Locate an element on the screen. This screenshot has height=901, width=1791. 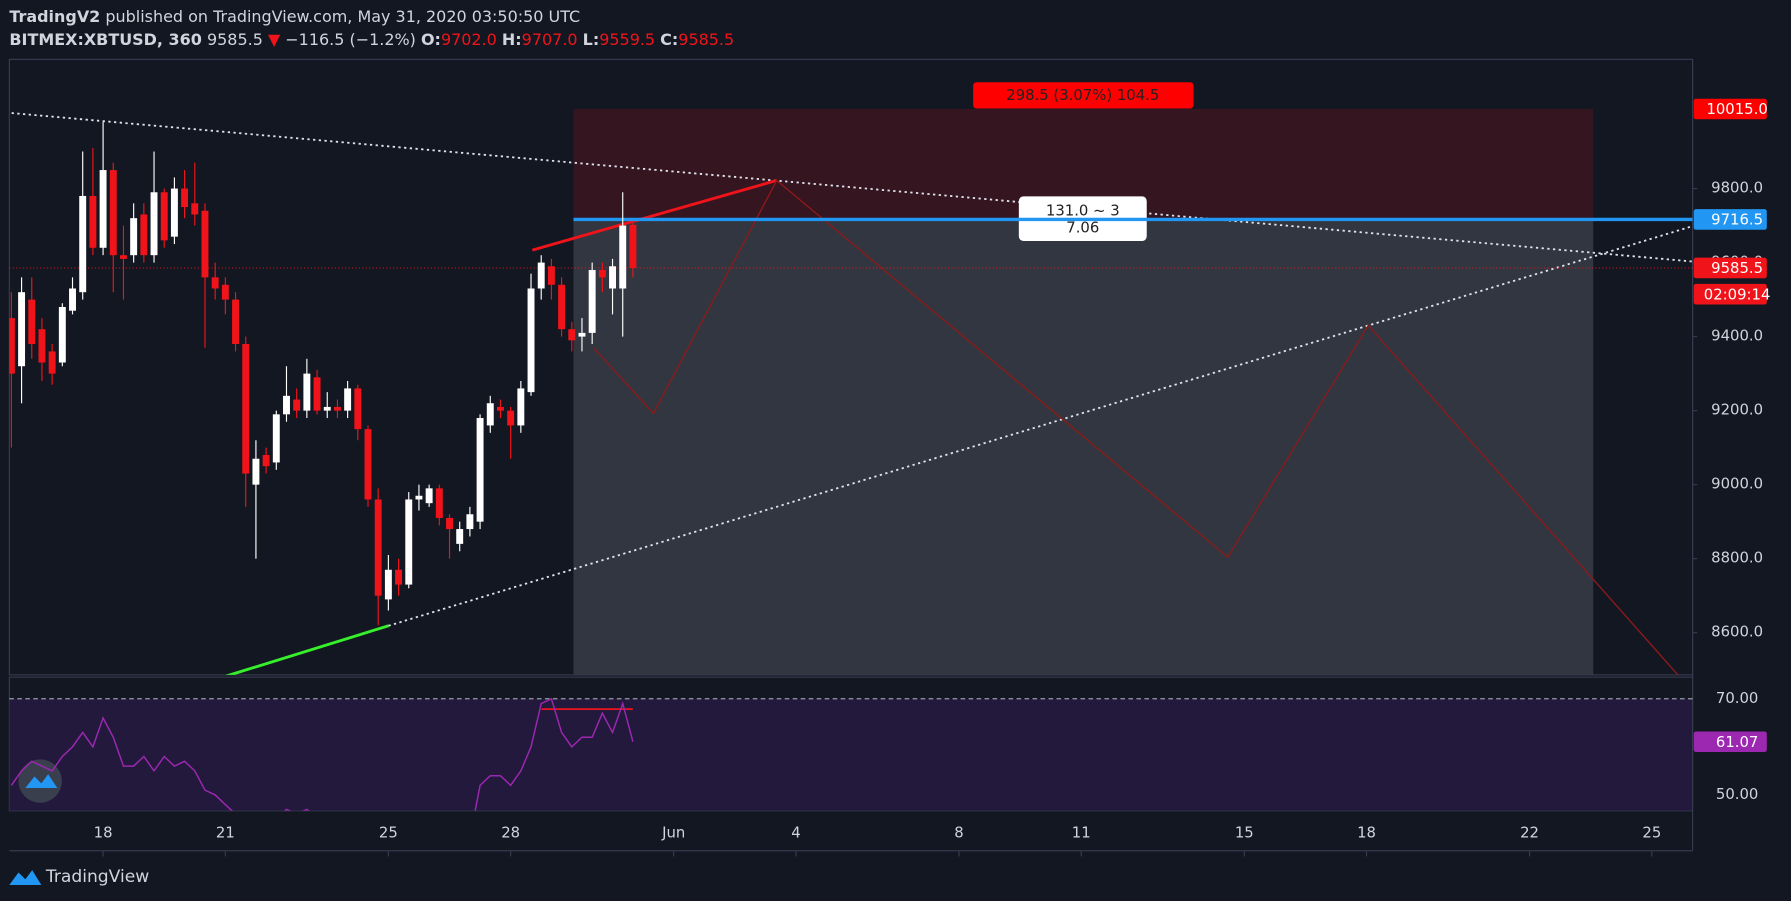
x-tick-label: 4 is located at coordinates (795, 833).